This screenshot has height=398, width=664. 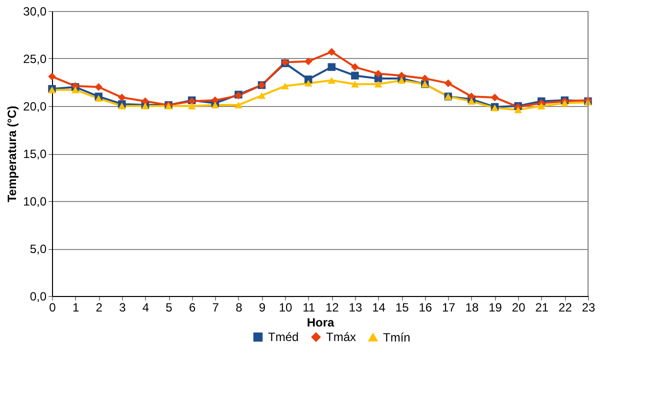 What do you see at coordinates (341, 337) in the screenshot?
I see `legend-label: Tmáx` at bounding box center [341, 337].